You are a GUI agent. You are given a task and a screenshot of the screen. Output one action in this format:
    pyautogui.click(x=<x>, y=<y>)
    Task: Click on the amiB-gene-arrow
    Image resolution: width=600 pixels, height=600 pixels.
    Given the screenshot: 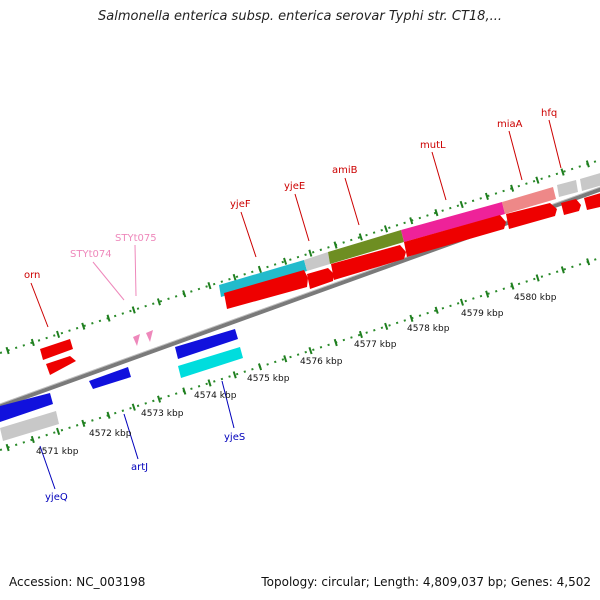 What is the action you would take?
    pyautogui.click(x=368, y=262)
    